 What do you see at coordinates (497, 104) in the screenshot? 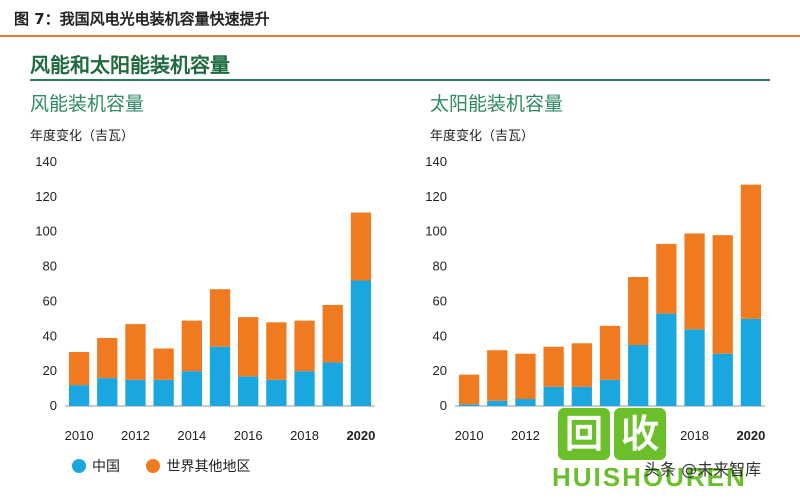
I see `solar-chart-title: 太阳能装机容量` at bounding box center [497, 104].